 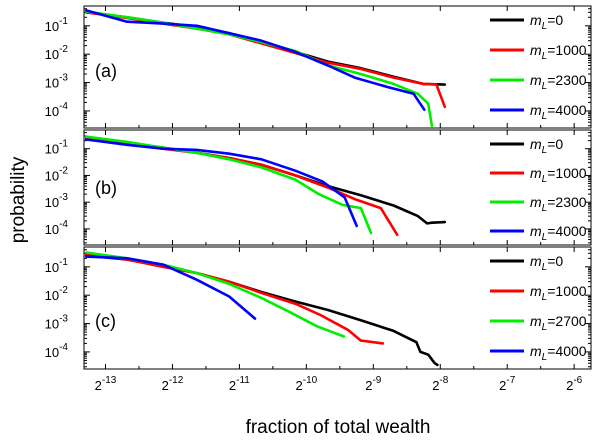 I want to click on x-tick-label: 2-9, so click(x=373, y=384).